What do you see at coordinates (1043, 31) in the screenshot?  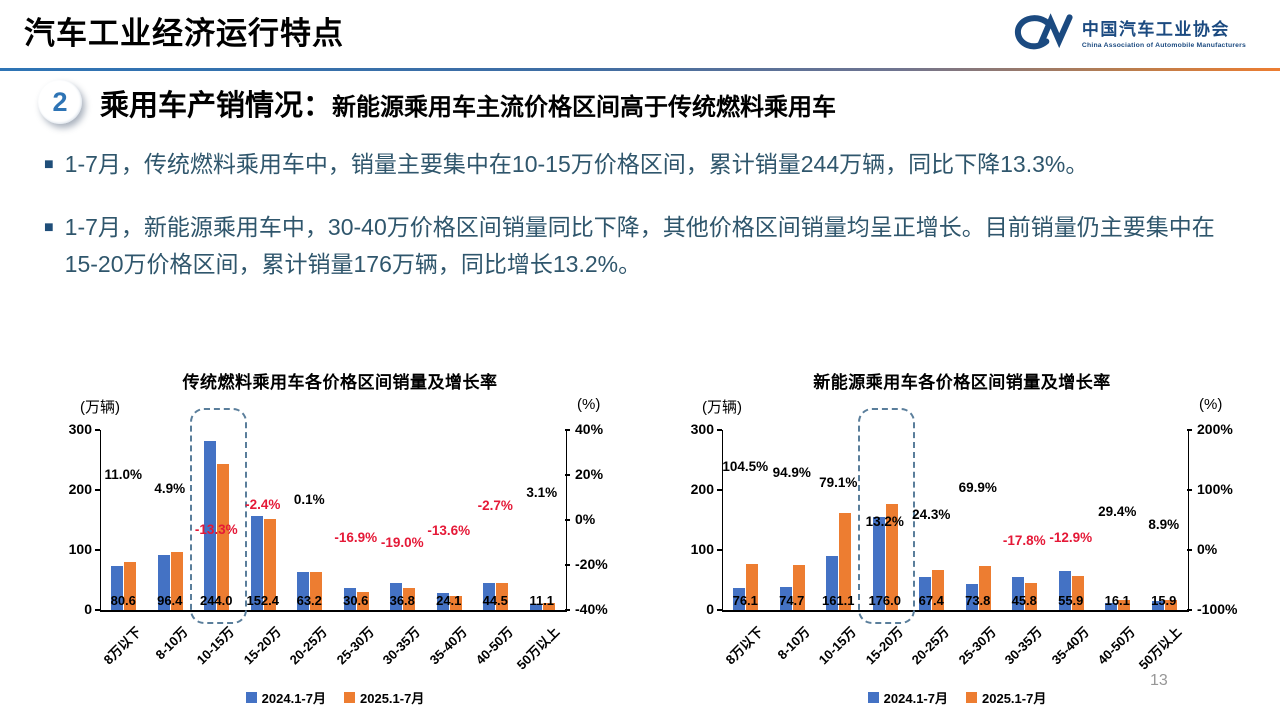 I see `cam-logo-icon` at bounding box center [1043, 31].